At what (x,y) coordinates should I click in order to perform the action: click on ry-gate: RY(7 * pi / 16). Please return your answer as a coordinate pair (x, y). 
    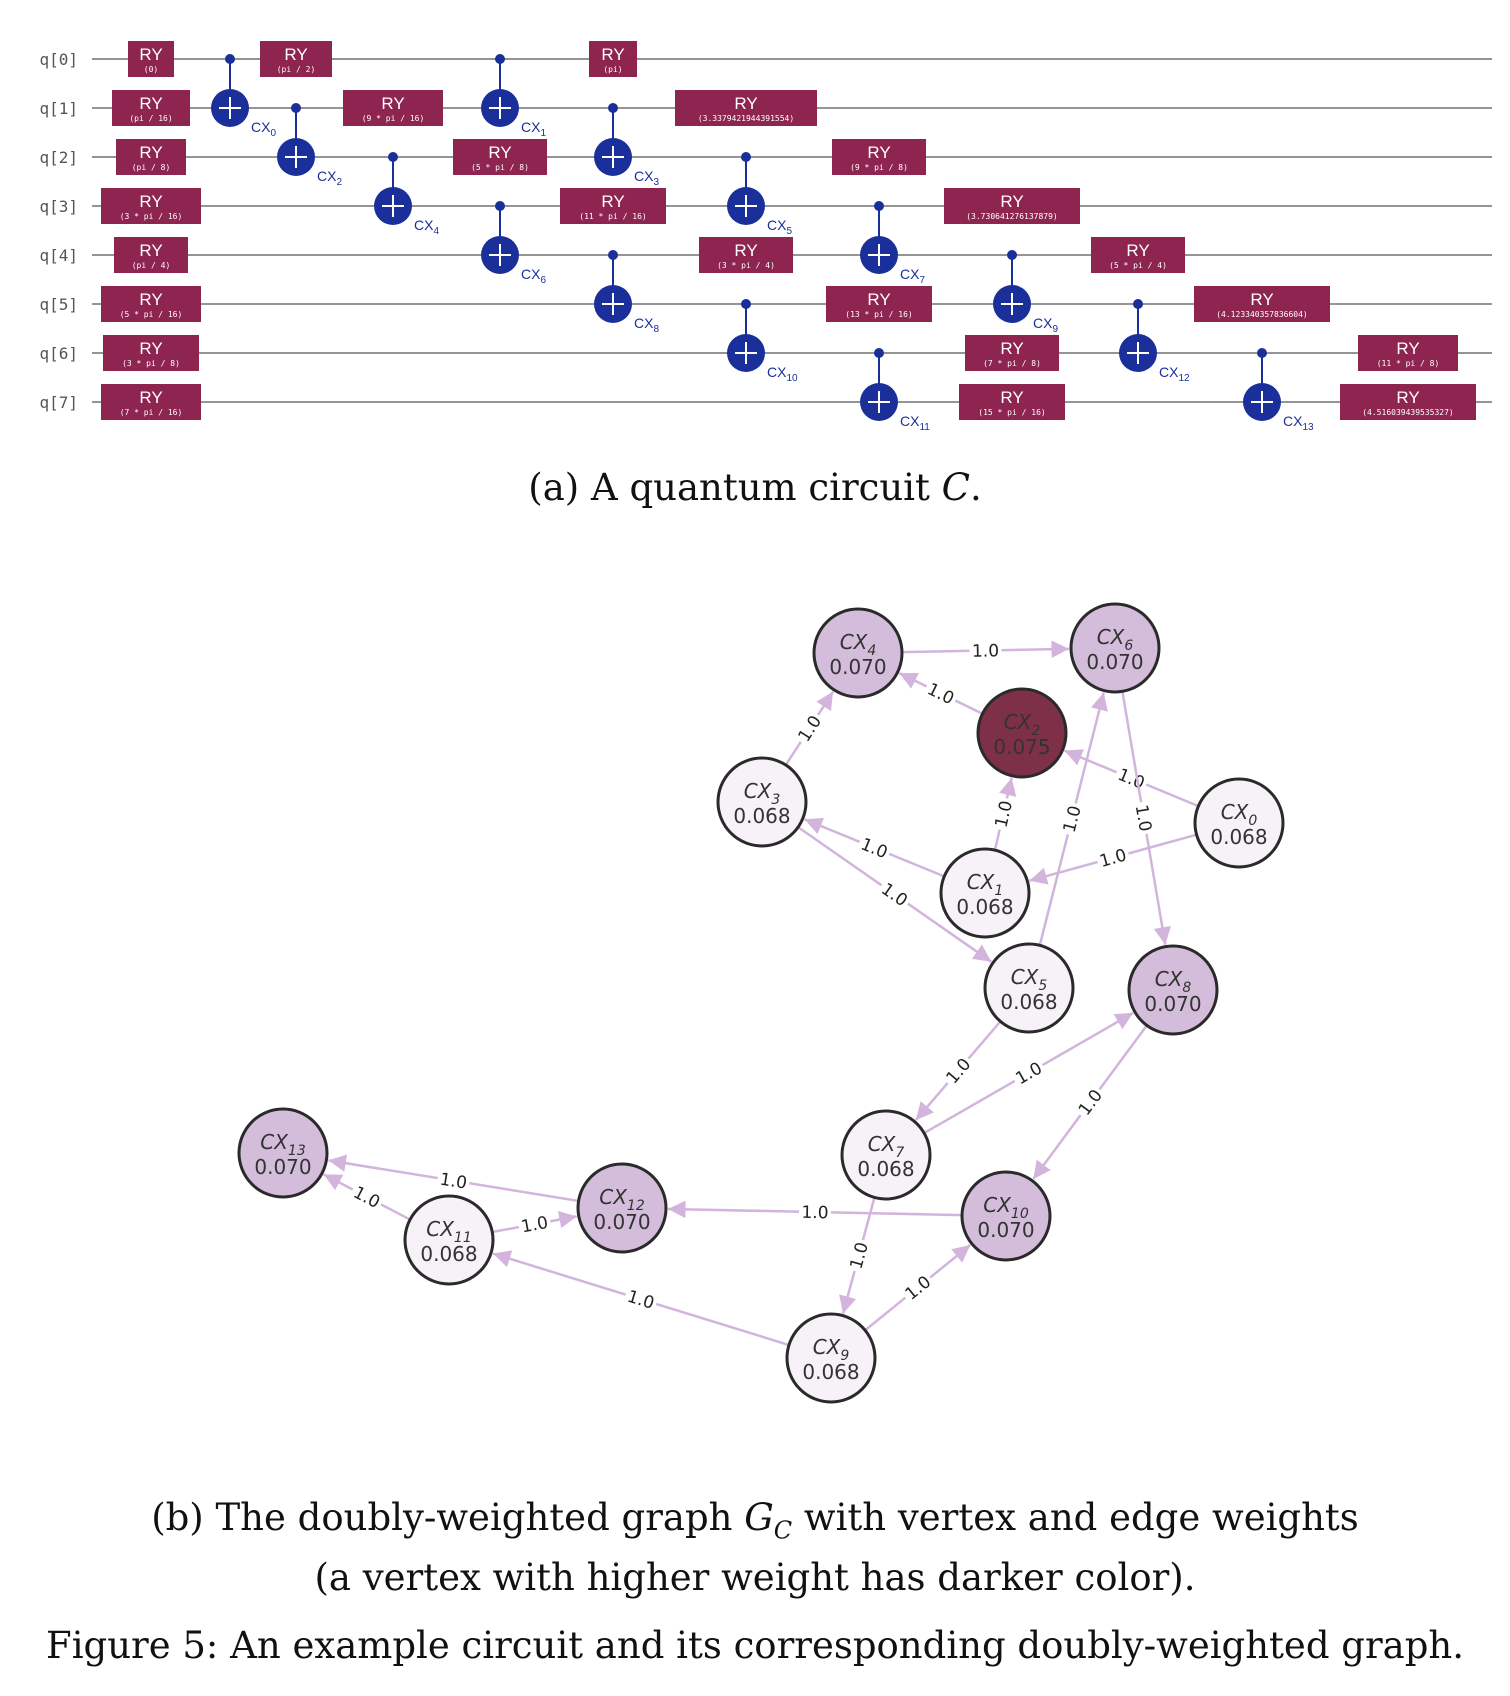
    Looking at the image, I should click on (151, 402).